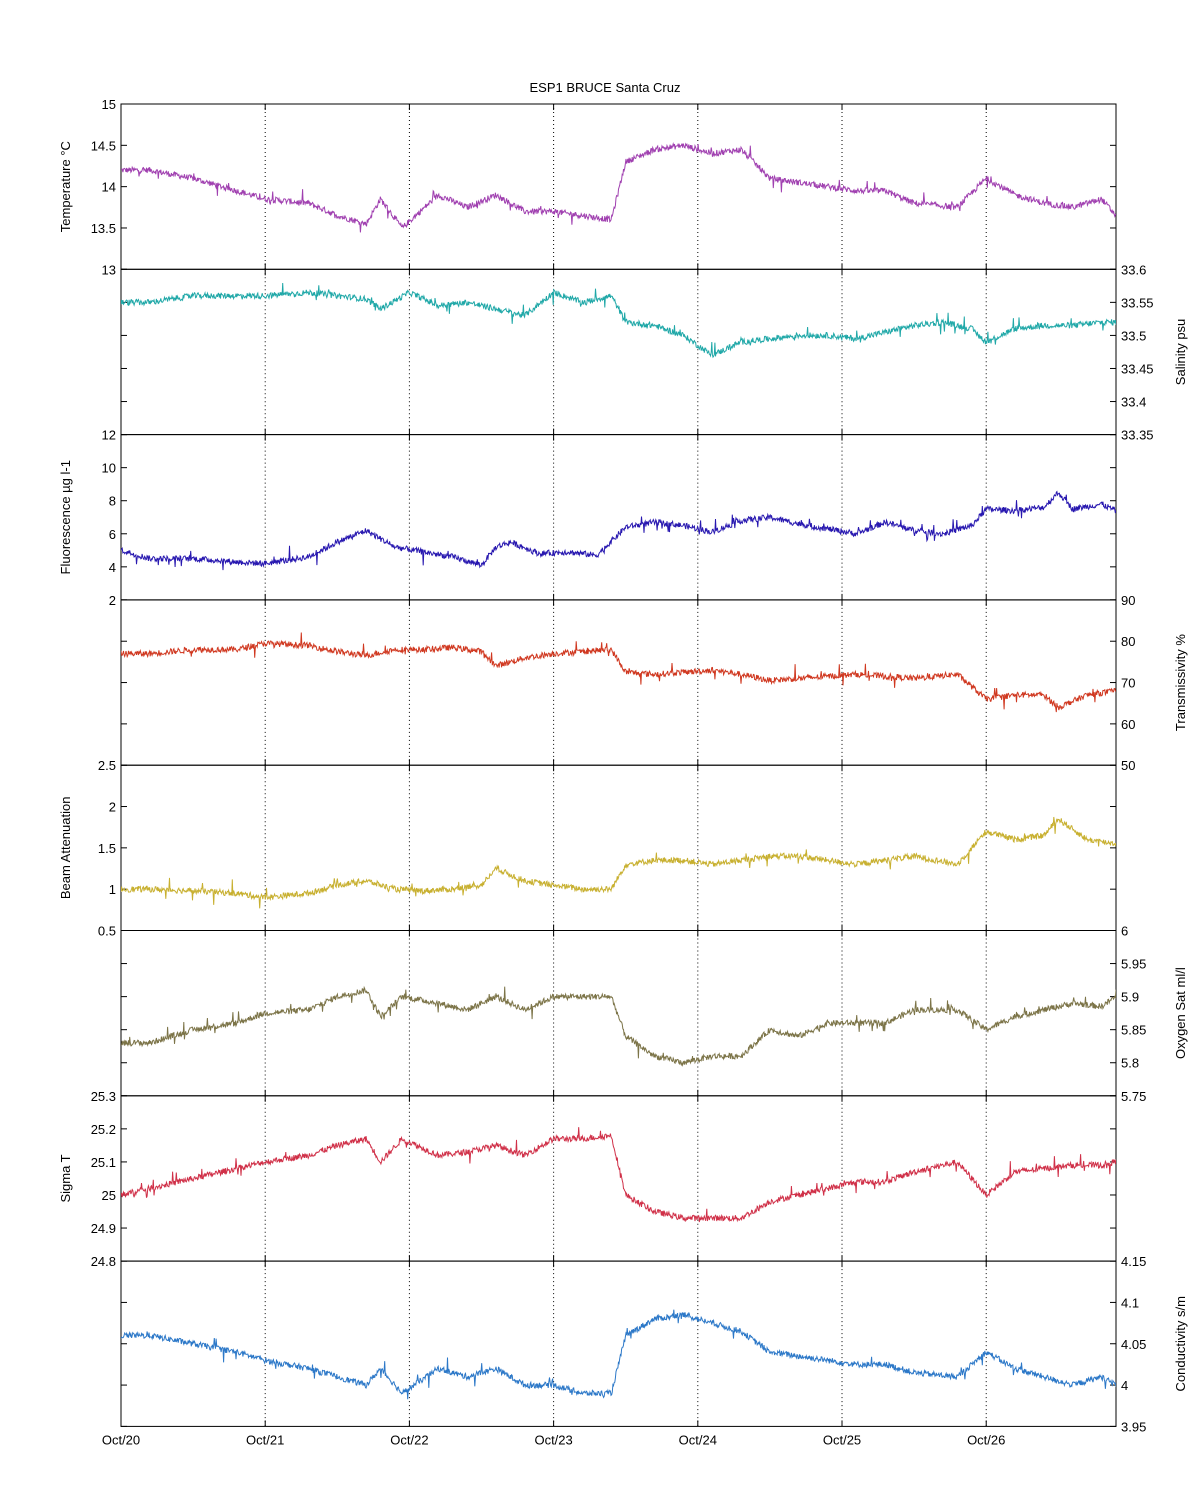  I want to click on y-tick-label: 25.2, so click(103, 1129).